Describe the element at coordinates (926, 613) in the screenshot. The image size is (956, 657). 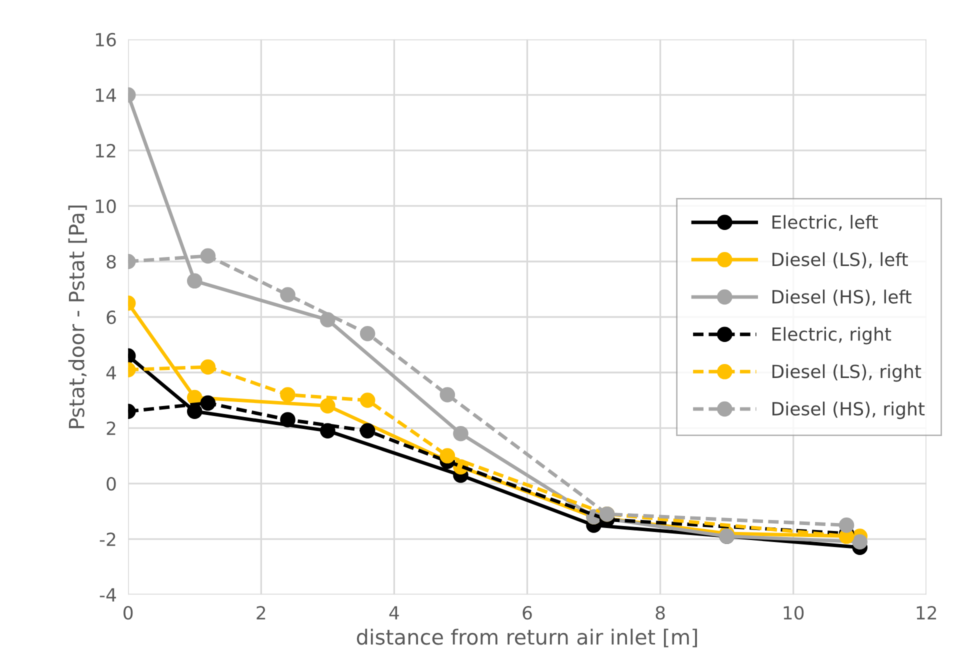
I see `x-tick-label: 12` at that location.